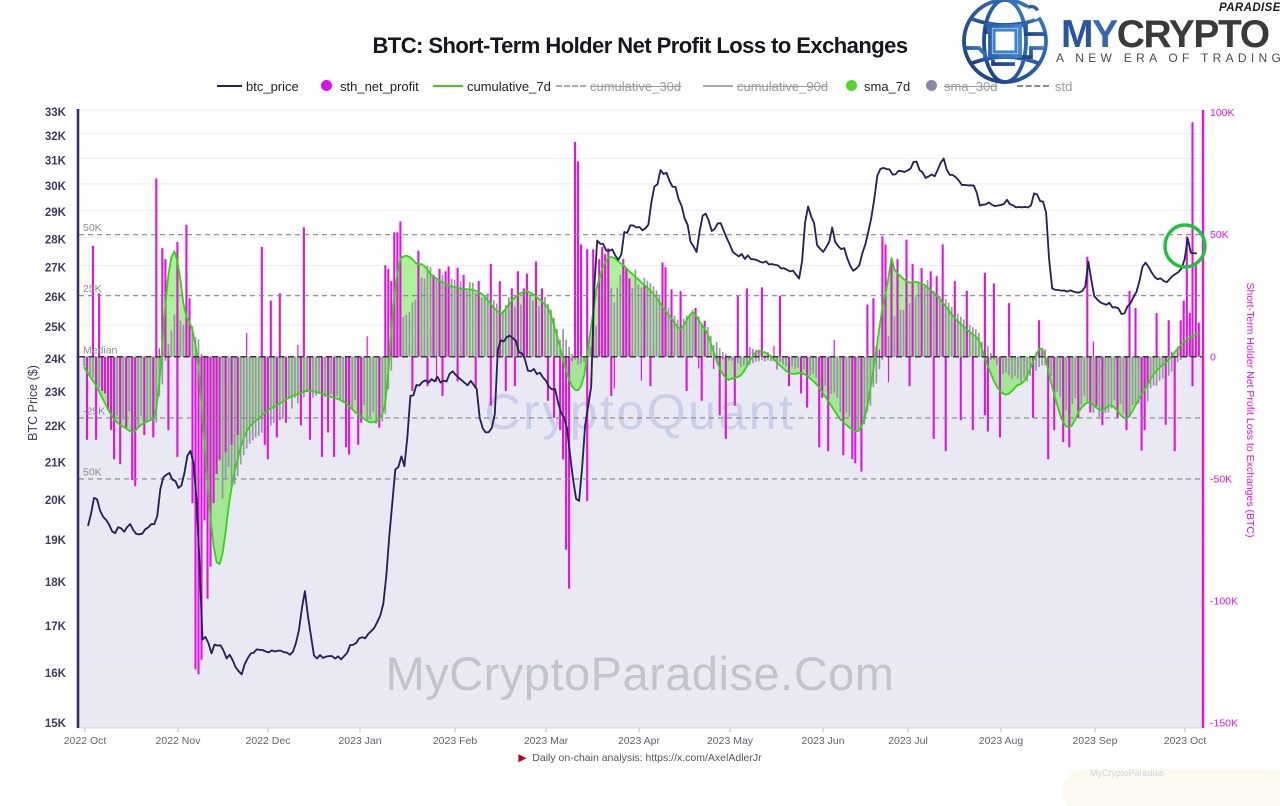 The height and width of the screenshot is (806, 1280). What do you see at coordinates (639, 741) in the screenshot?
I see `svg-text: 2023 Apr` at bounding box center [639, 741].